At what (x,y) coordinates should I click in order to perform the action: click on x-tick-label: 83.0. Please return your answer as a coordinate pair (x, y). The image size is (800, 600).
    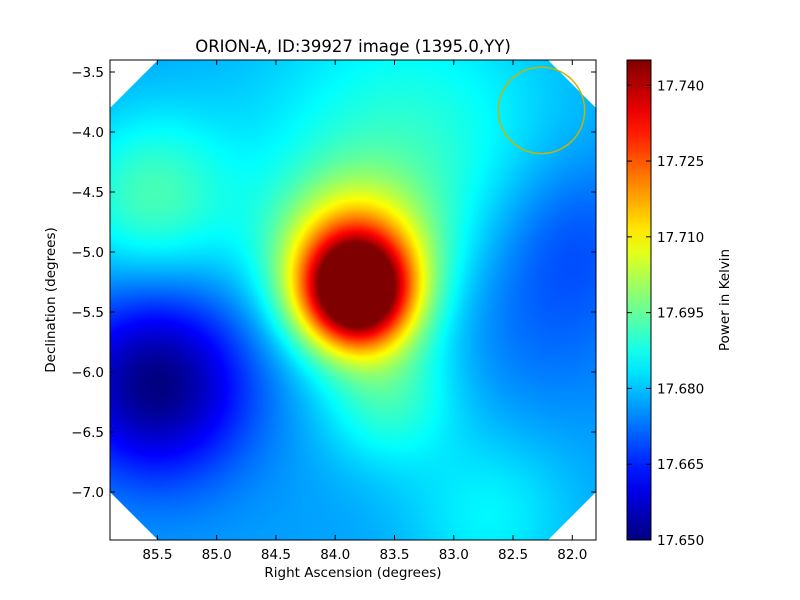
    Looking at the image, I should click on (454, 555).